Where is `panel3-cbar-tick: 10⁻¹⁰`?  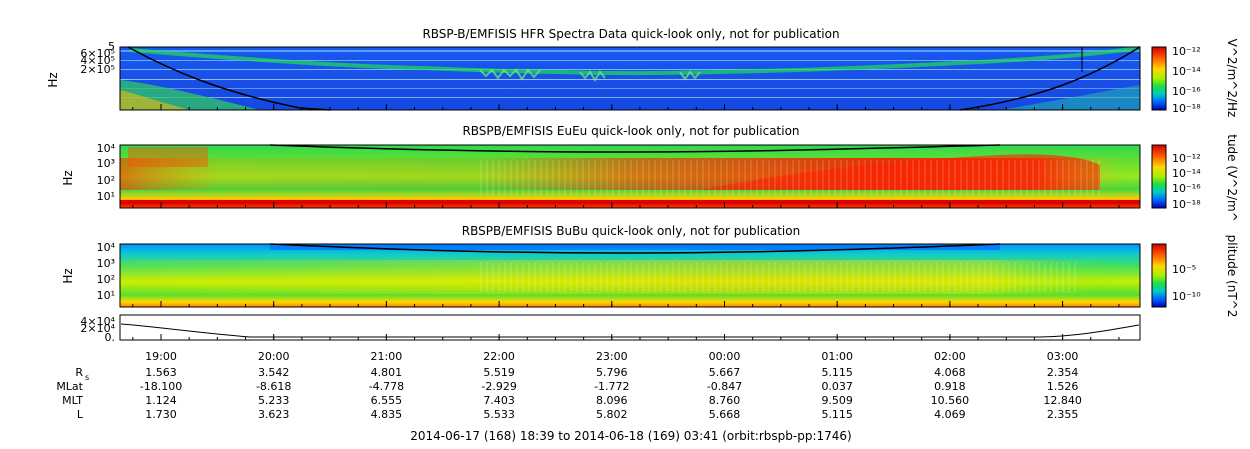
panel3-cbar-tick: 10⁻¹⁰ is located at coordinates (1186, 296).